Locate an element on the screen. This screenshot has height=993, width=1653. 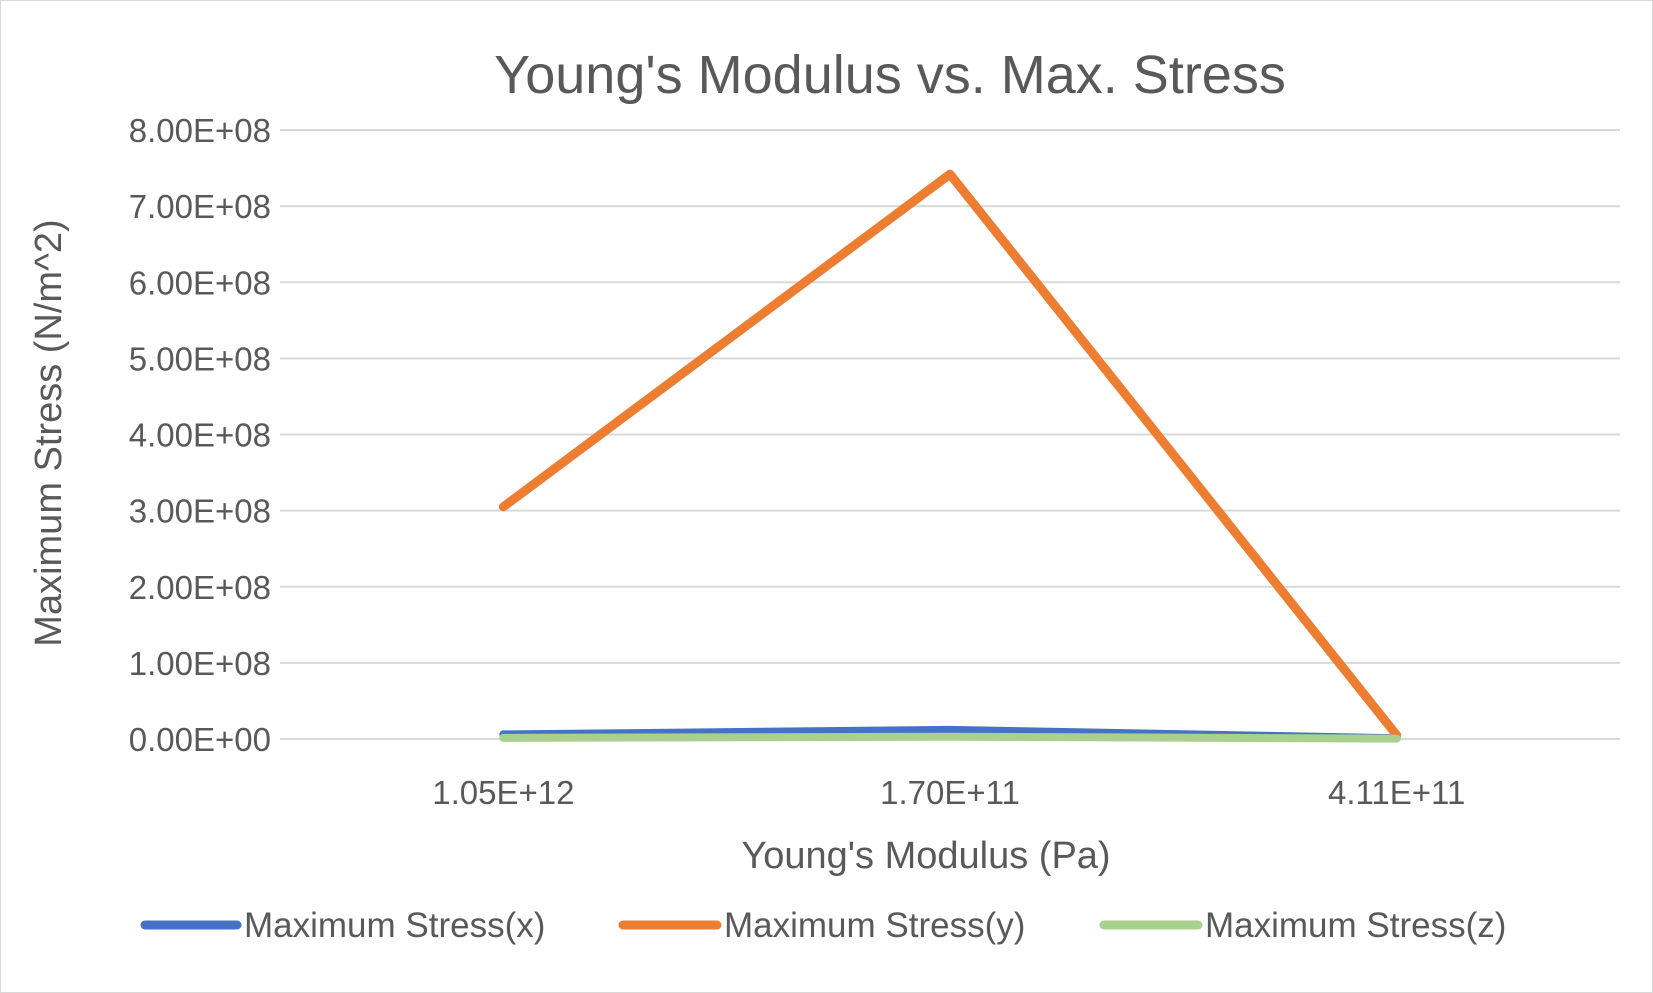
x-axis-ticks: 1.05E+12 1.70E+11 4.11E+11 is located at coordinates (948, 792).